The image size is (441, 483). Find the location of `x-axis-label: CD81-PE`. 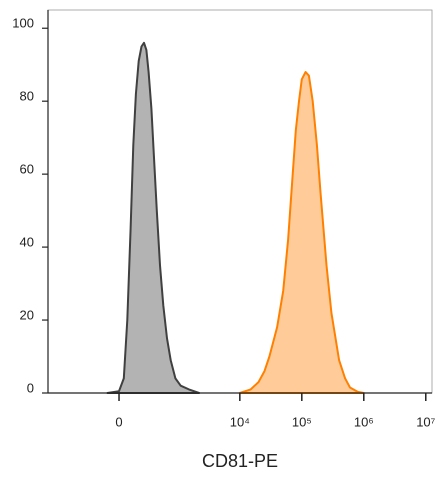

x-axis-label: CD81-PE is located at coordinates (240, 461).